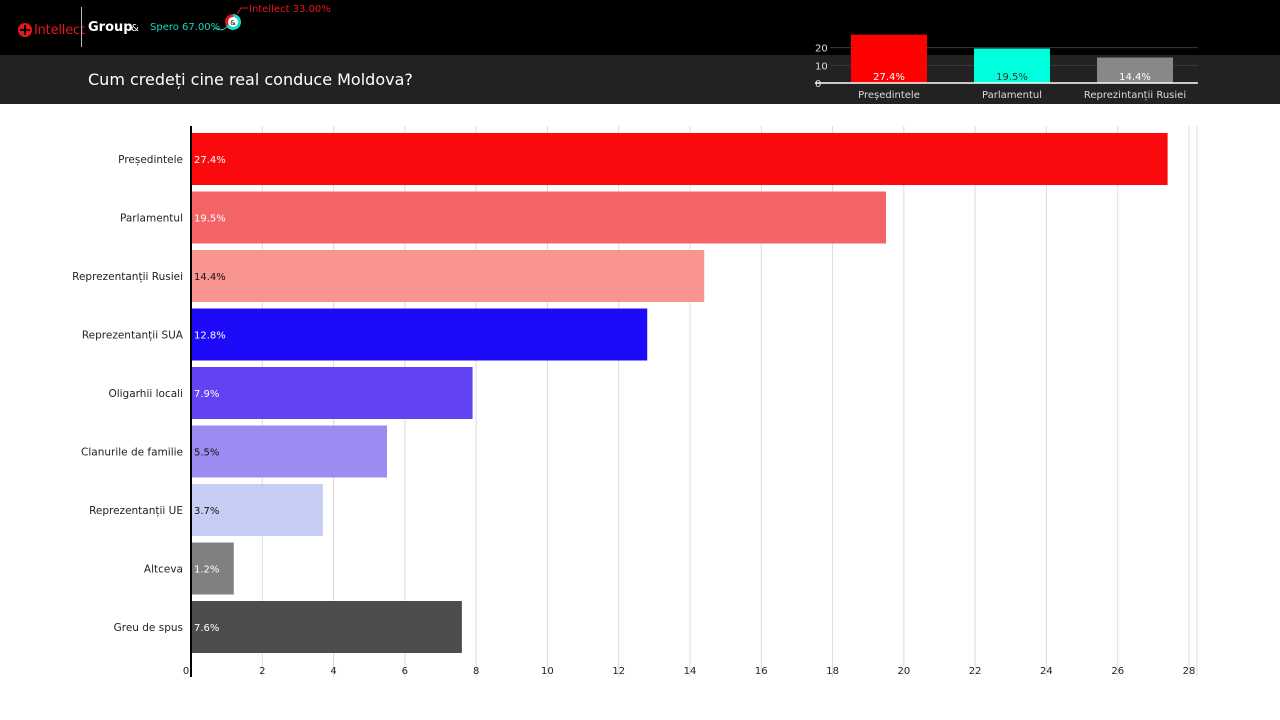 The image size is (1280, 720). Describe the element at coordinates (690, 671) in the screenshot. I see `x-tick-label: 14` at that location.